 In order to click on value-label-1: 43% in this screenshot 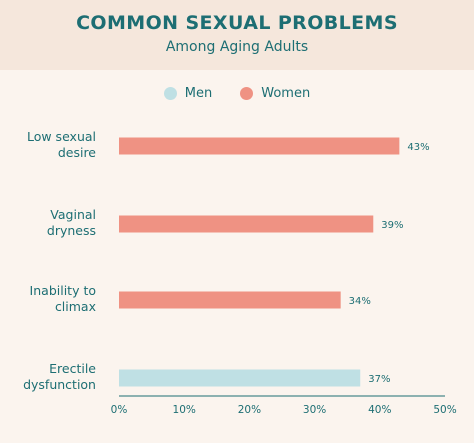, I will do `click(418, 147)`.